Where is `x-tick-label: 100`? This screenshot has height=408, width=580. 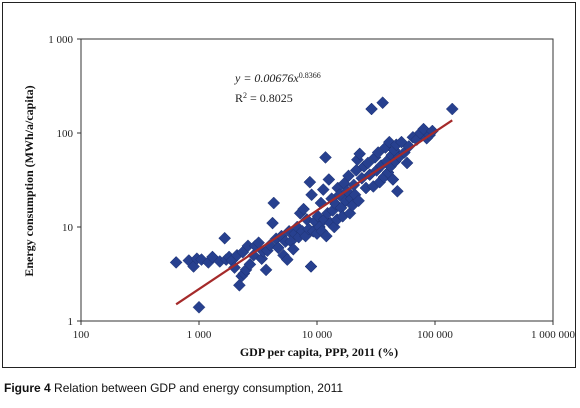
x-tick-label: 100 is located at coordinates (81, 335).